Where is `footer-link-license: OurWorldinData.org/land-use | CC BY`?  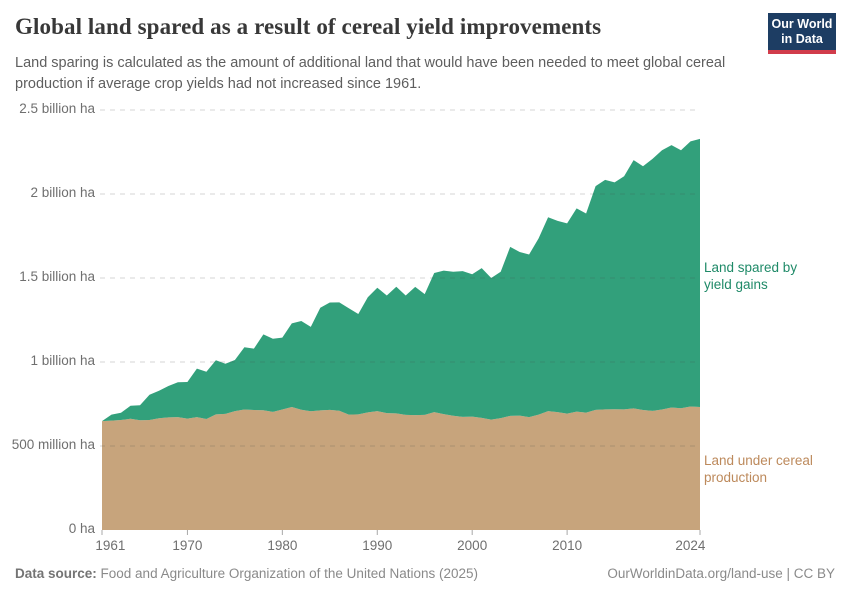 footer-link-license: OurWorldinData.org/land-use | CC BY is located at coordinates (721, 573).